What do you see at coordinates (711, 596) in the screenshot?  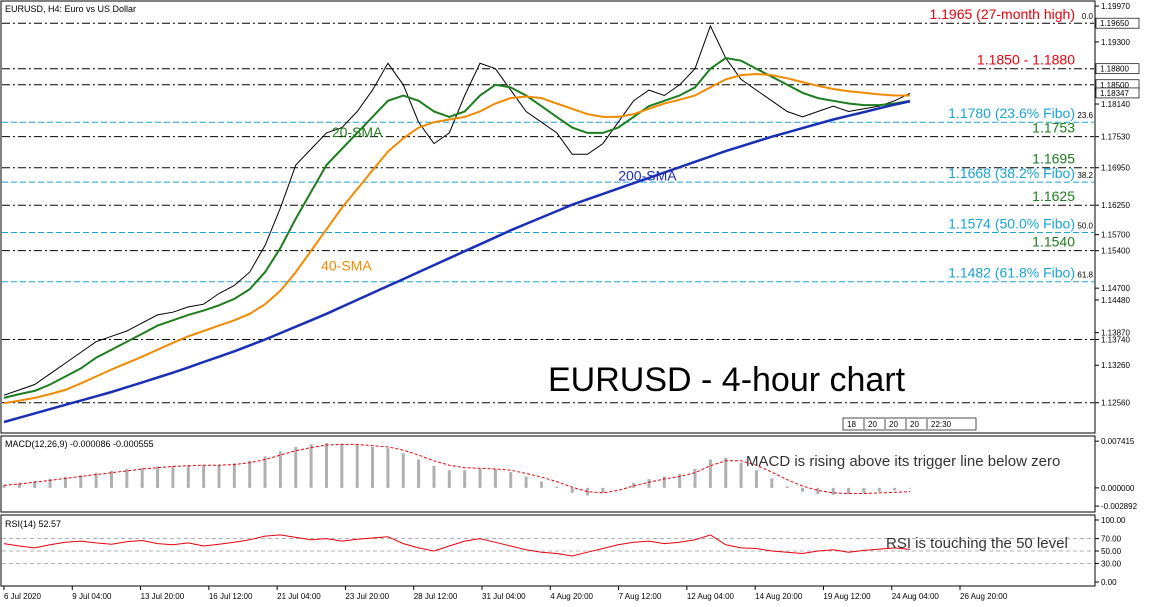 I see `time-tick-label: 12 Aug 04:00` at bounding box center [711, 596].